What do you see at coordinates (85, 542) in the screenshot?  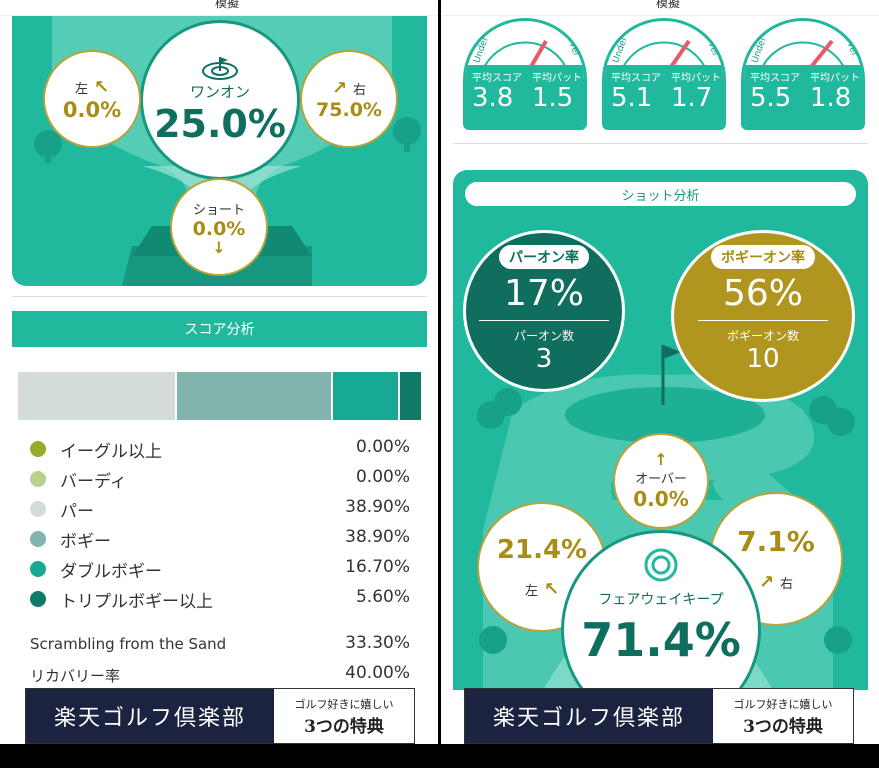 I see `score-item-label: ボギー` at bounding box center [85, 542].